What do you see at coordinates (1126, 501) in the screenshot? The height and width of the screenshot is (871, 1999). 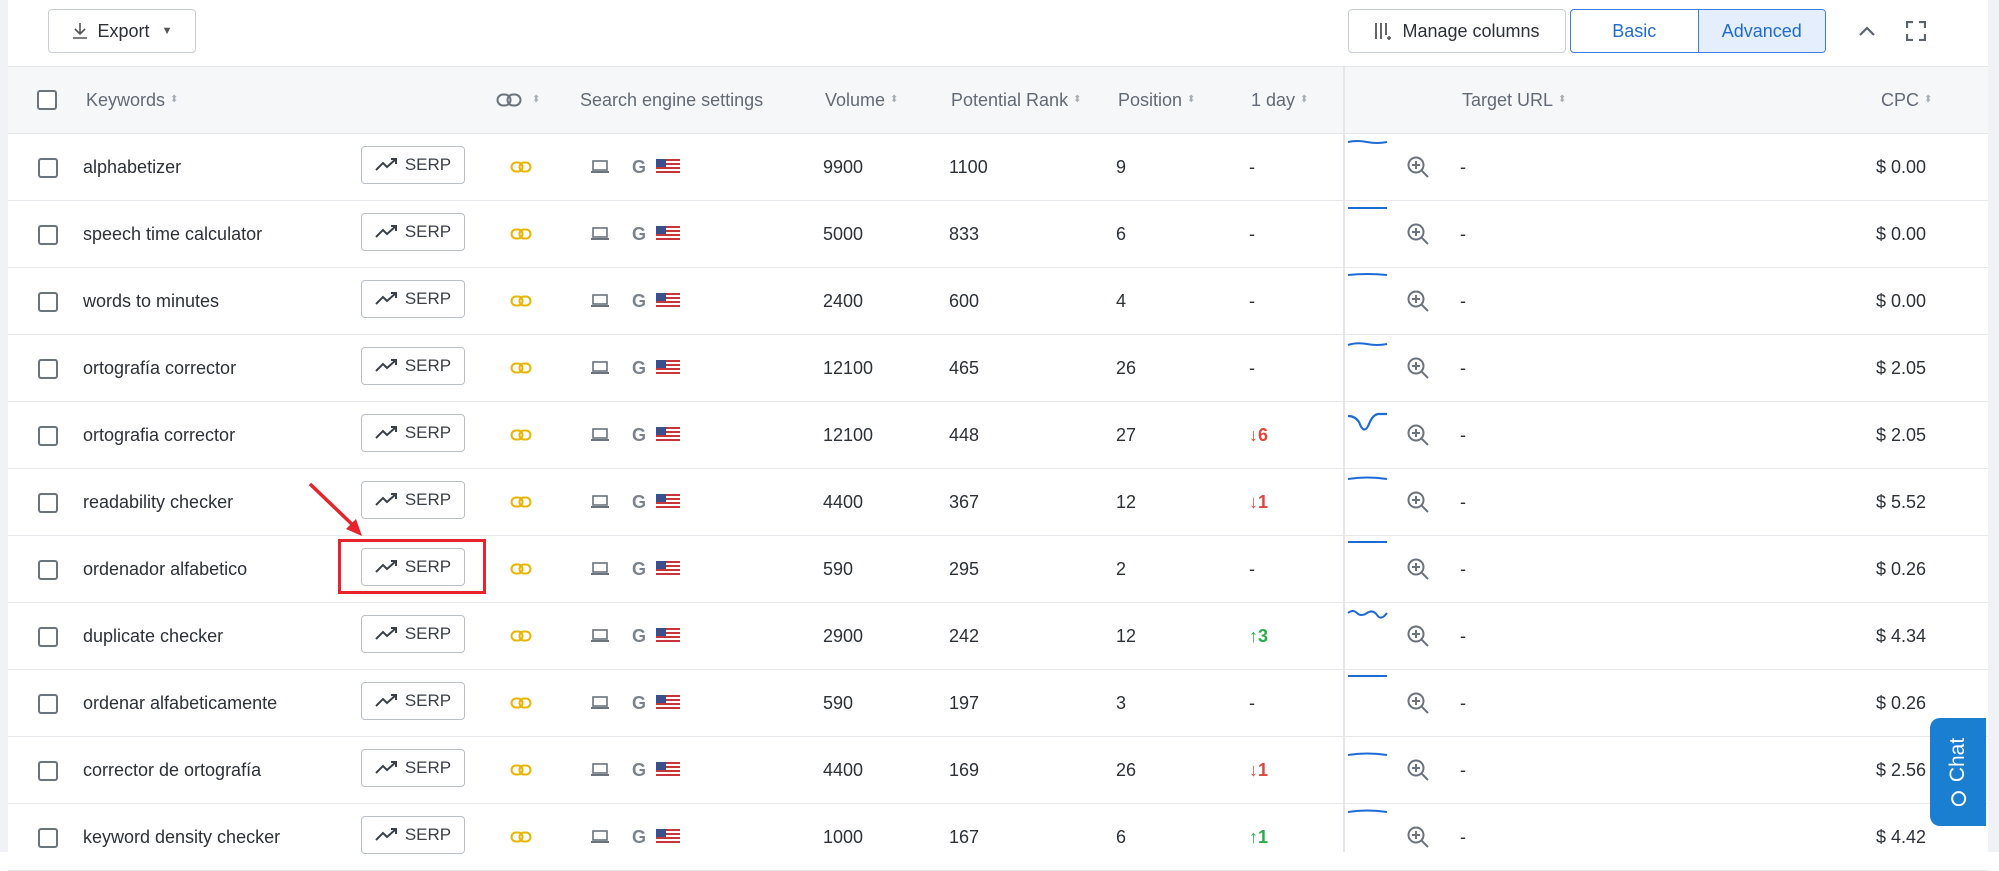 I see `position-cell: 12` at bounding box center [1126, 501].